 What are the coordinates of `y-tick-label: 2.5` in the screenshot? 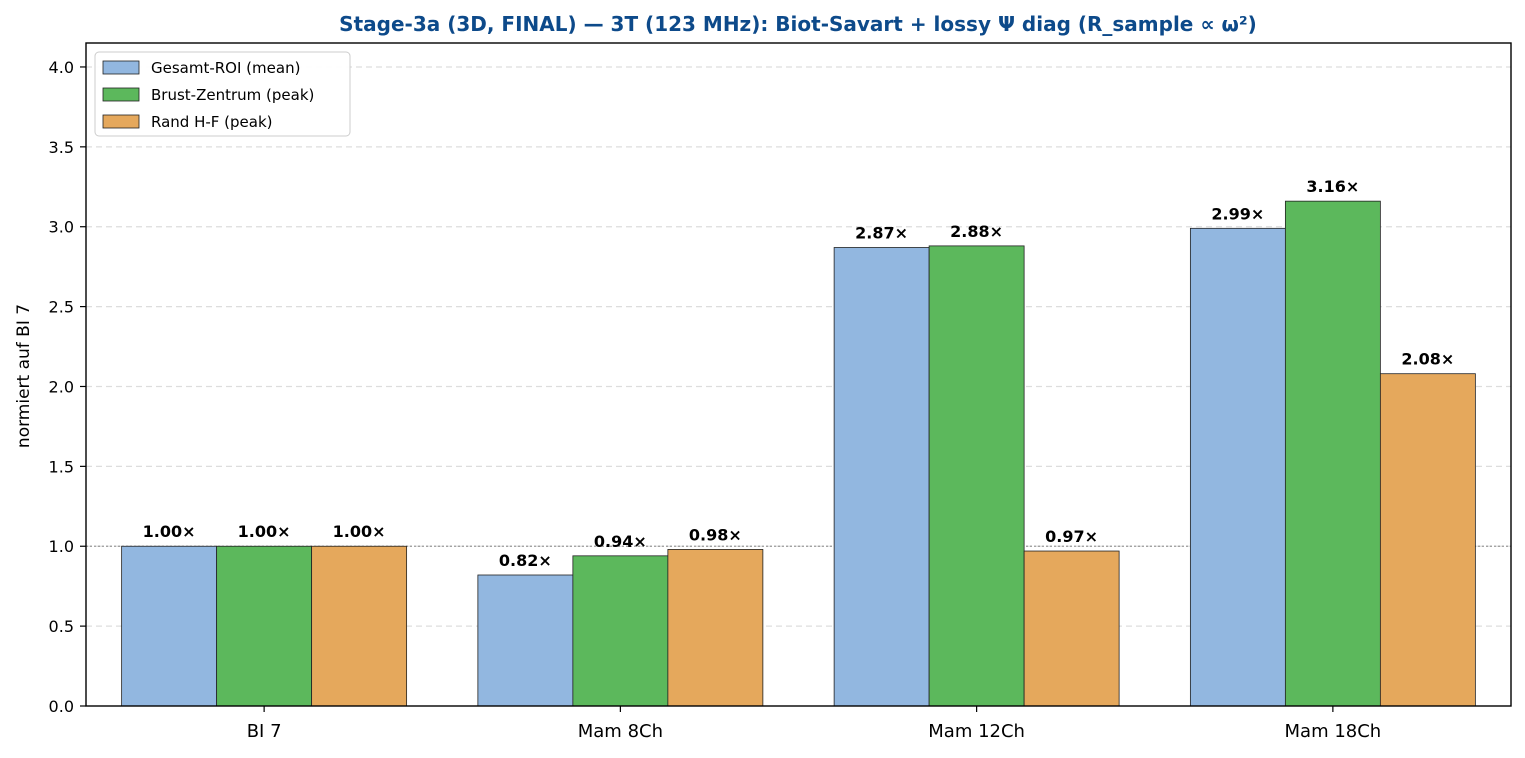 It's located at (61, 307).